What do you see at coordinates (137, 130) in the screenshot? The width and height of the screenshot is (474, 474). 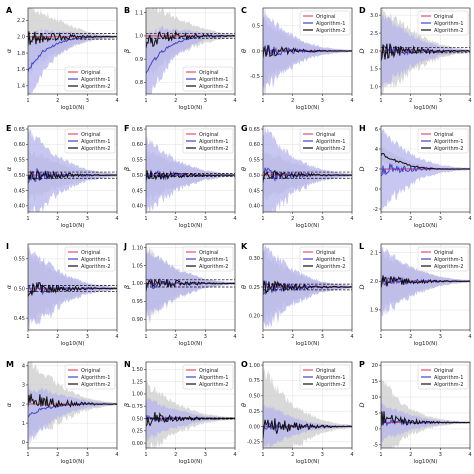 I see `y-tick-label: 0.65` at bounding box center [137, 130].